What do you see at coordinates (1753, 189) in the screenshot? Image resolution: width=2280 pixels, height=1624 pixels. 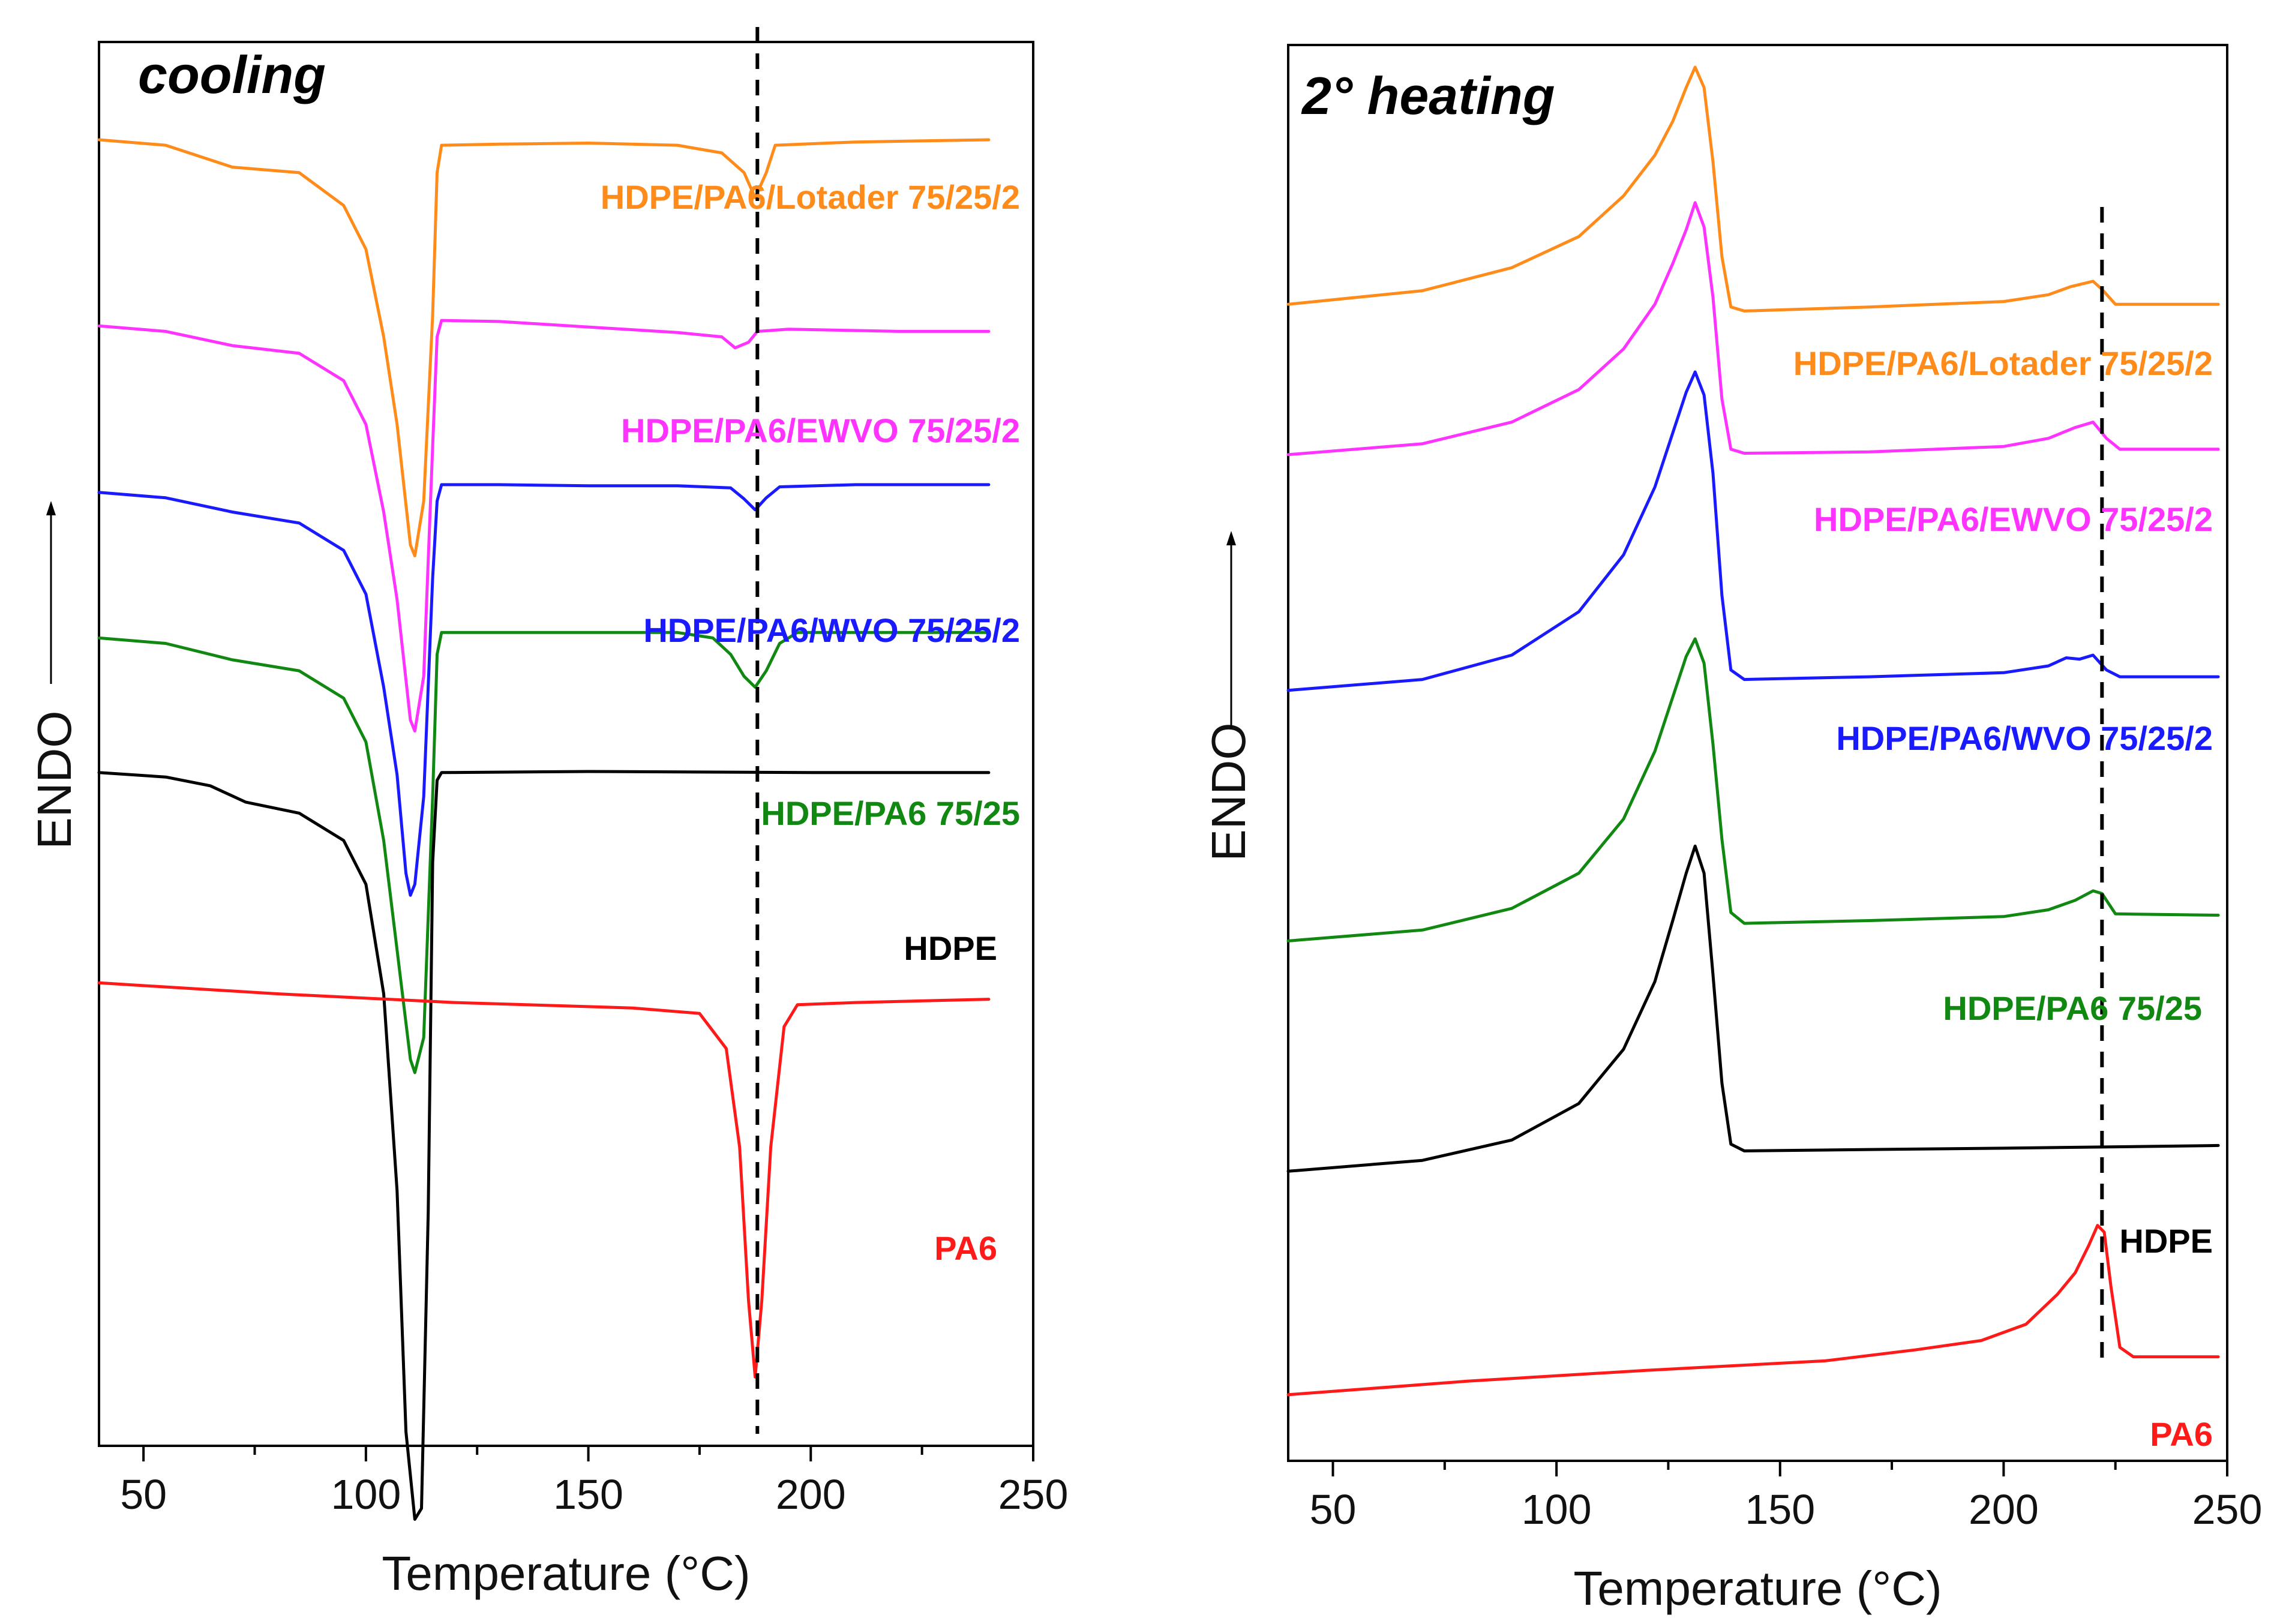 I see `curve-lotader` at bounding box center [1753, 189].